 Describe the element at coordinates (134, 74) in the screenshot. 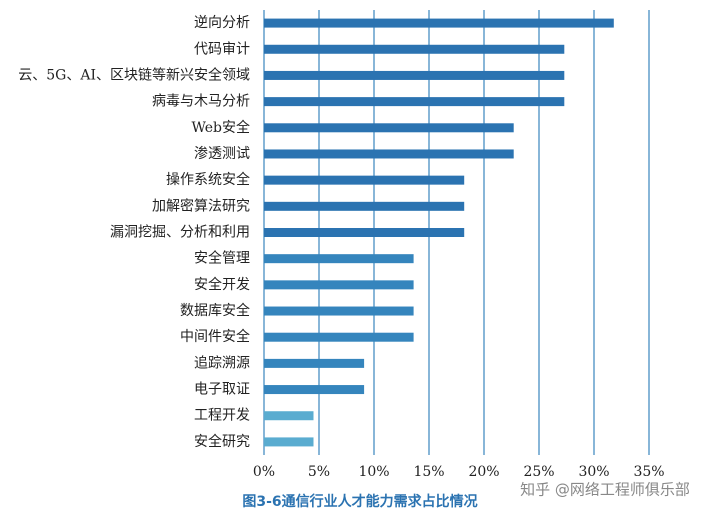

I see `y-tick-label: 云、5G、AI、区块链等新兴安全领域` at that location.